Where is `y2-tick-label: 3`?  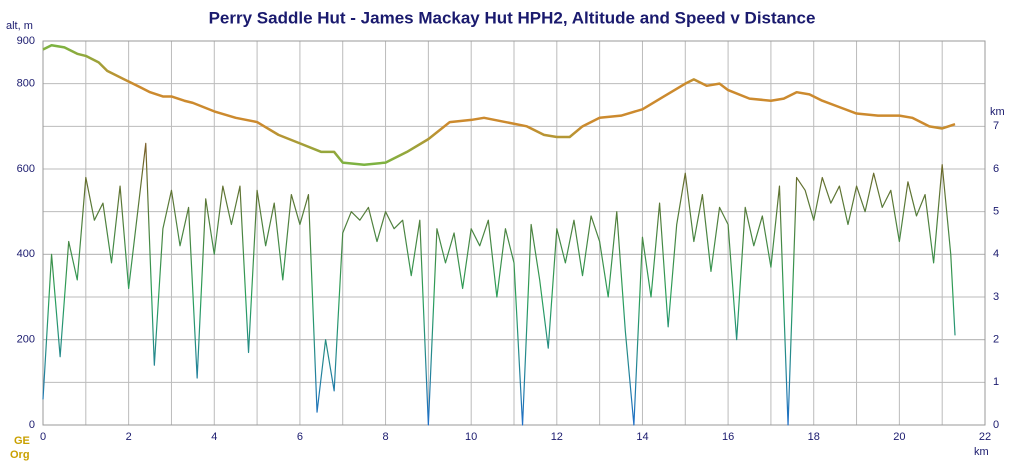 y2-tick-label: 3 is located at coordinates (996, 297).